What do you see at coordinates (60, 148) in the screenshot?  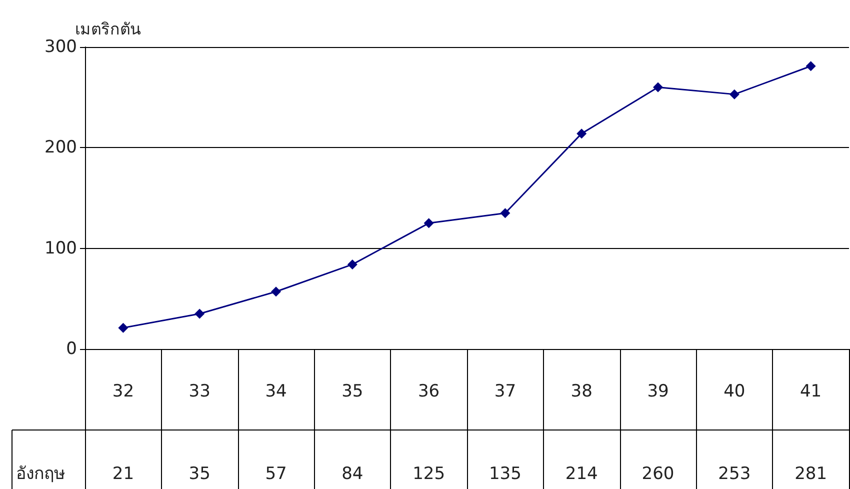 I see `y-tick-label: 200` at bounding box center [60, 148].